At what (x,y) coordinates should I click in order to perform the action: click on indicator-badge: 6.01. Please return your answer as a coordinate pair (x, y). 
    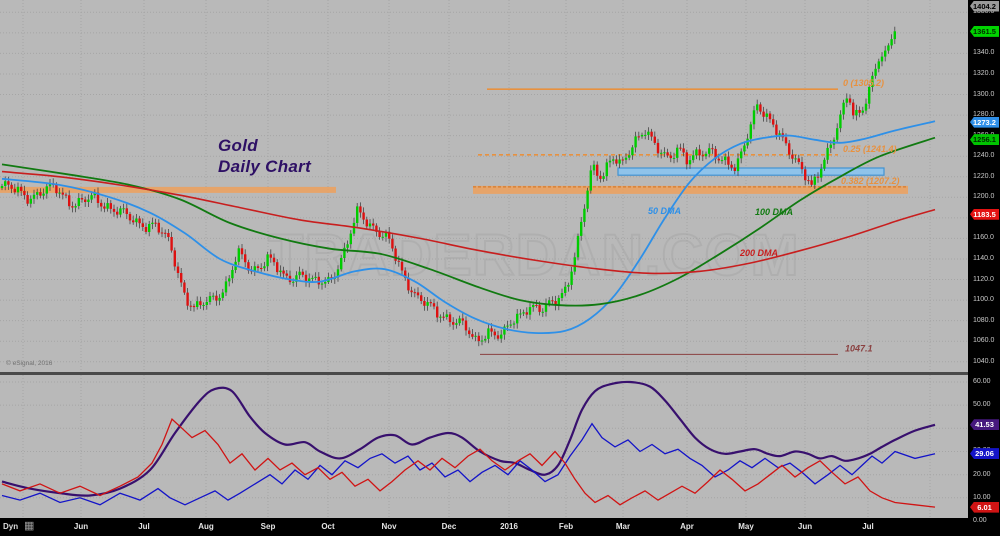
    Looking at the image, I should click on (984, 507).